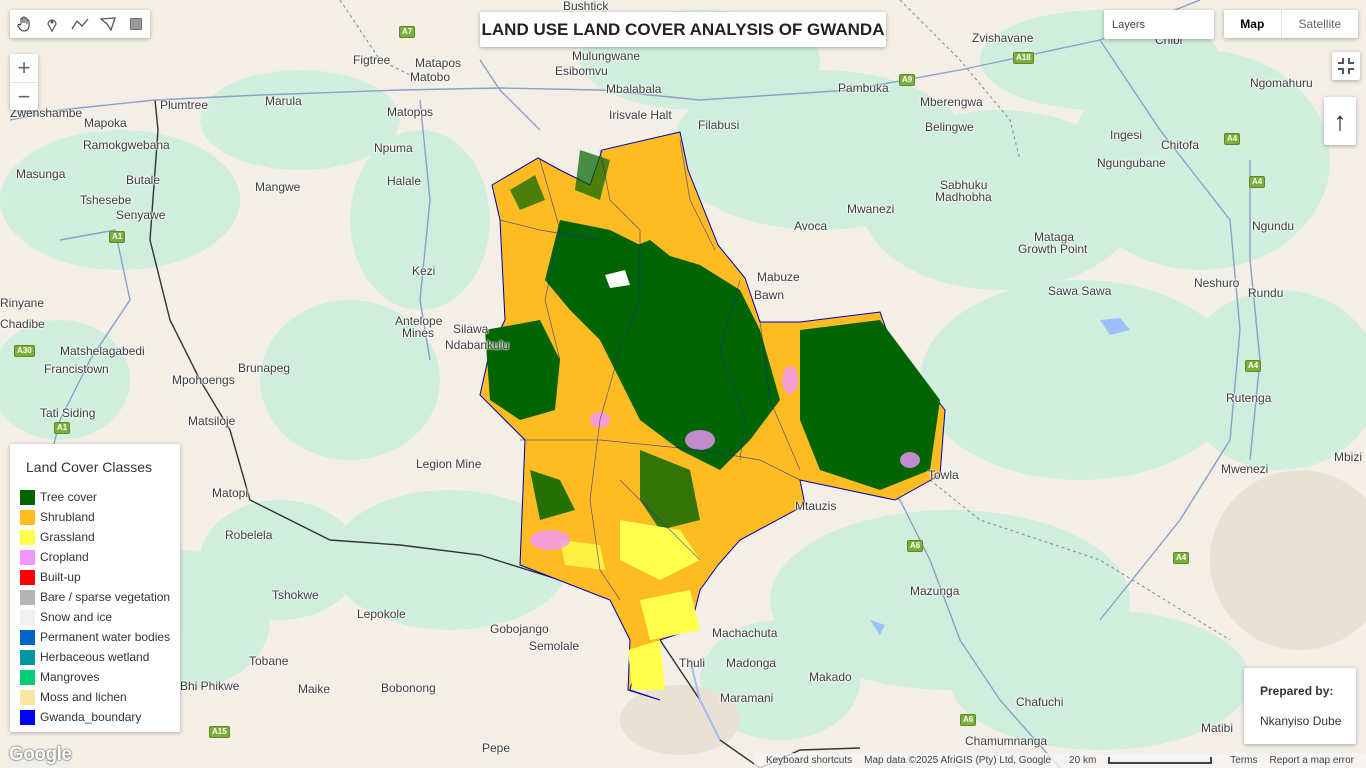 Image resolution: width=1366 pixels, height=768 pixels. I want to click on legend-item: Gwanda_boundary, so click(95, 717).